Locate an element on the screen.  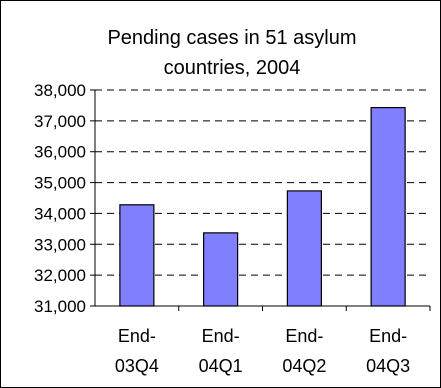
x-axis-labels: End- 03Q4 End- 04Q1 End- 04Q2 End- 04Q3 is located at coordinates (273, 341).